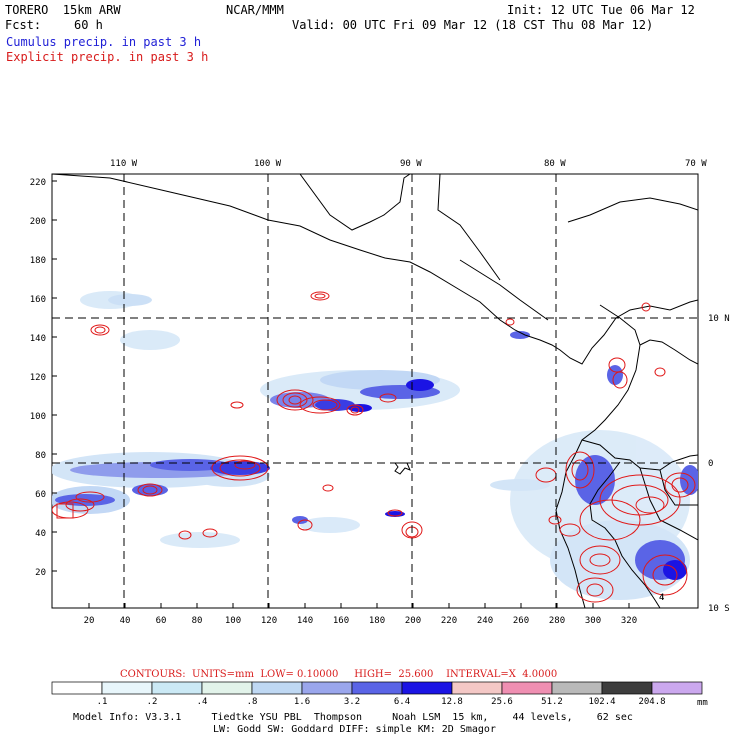  What do you see at coordinates (485, 621) in the screenshot?
I see `x-tick-label: 240` at bounding box center [485, 621].